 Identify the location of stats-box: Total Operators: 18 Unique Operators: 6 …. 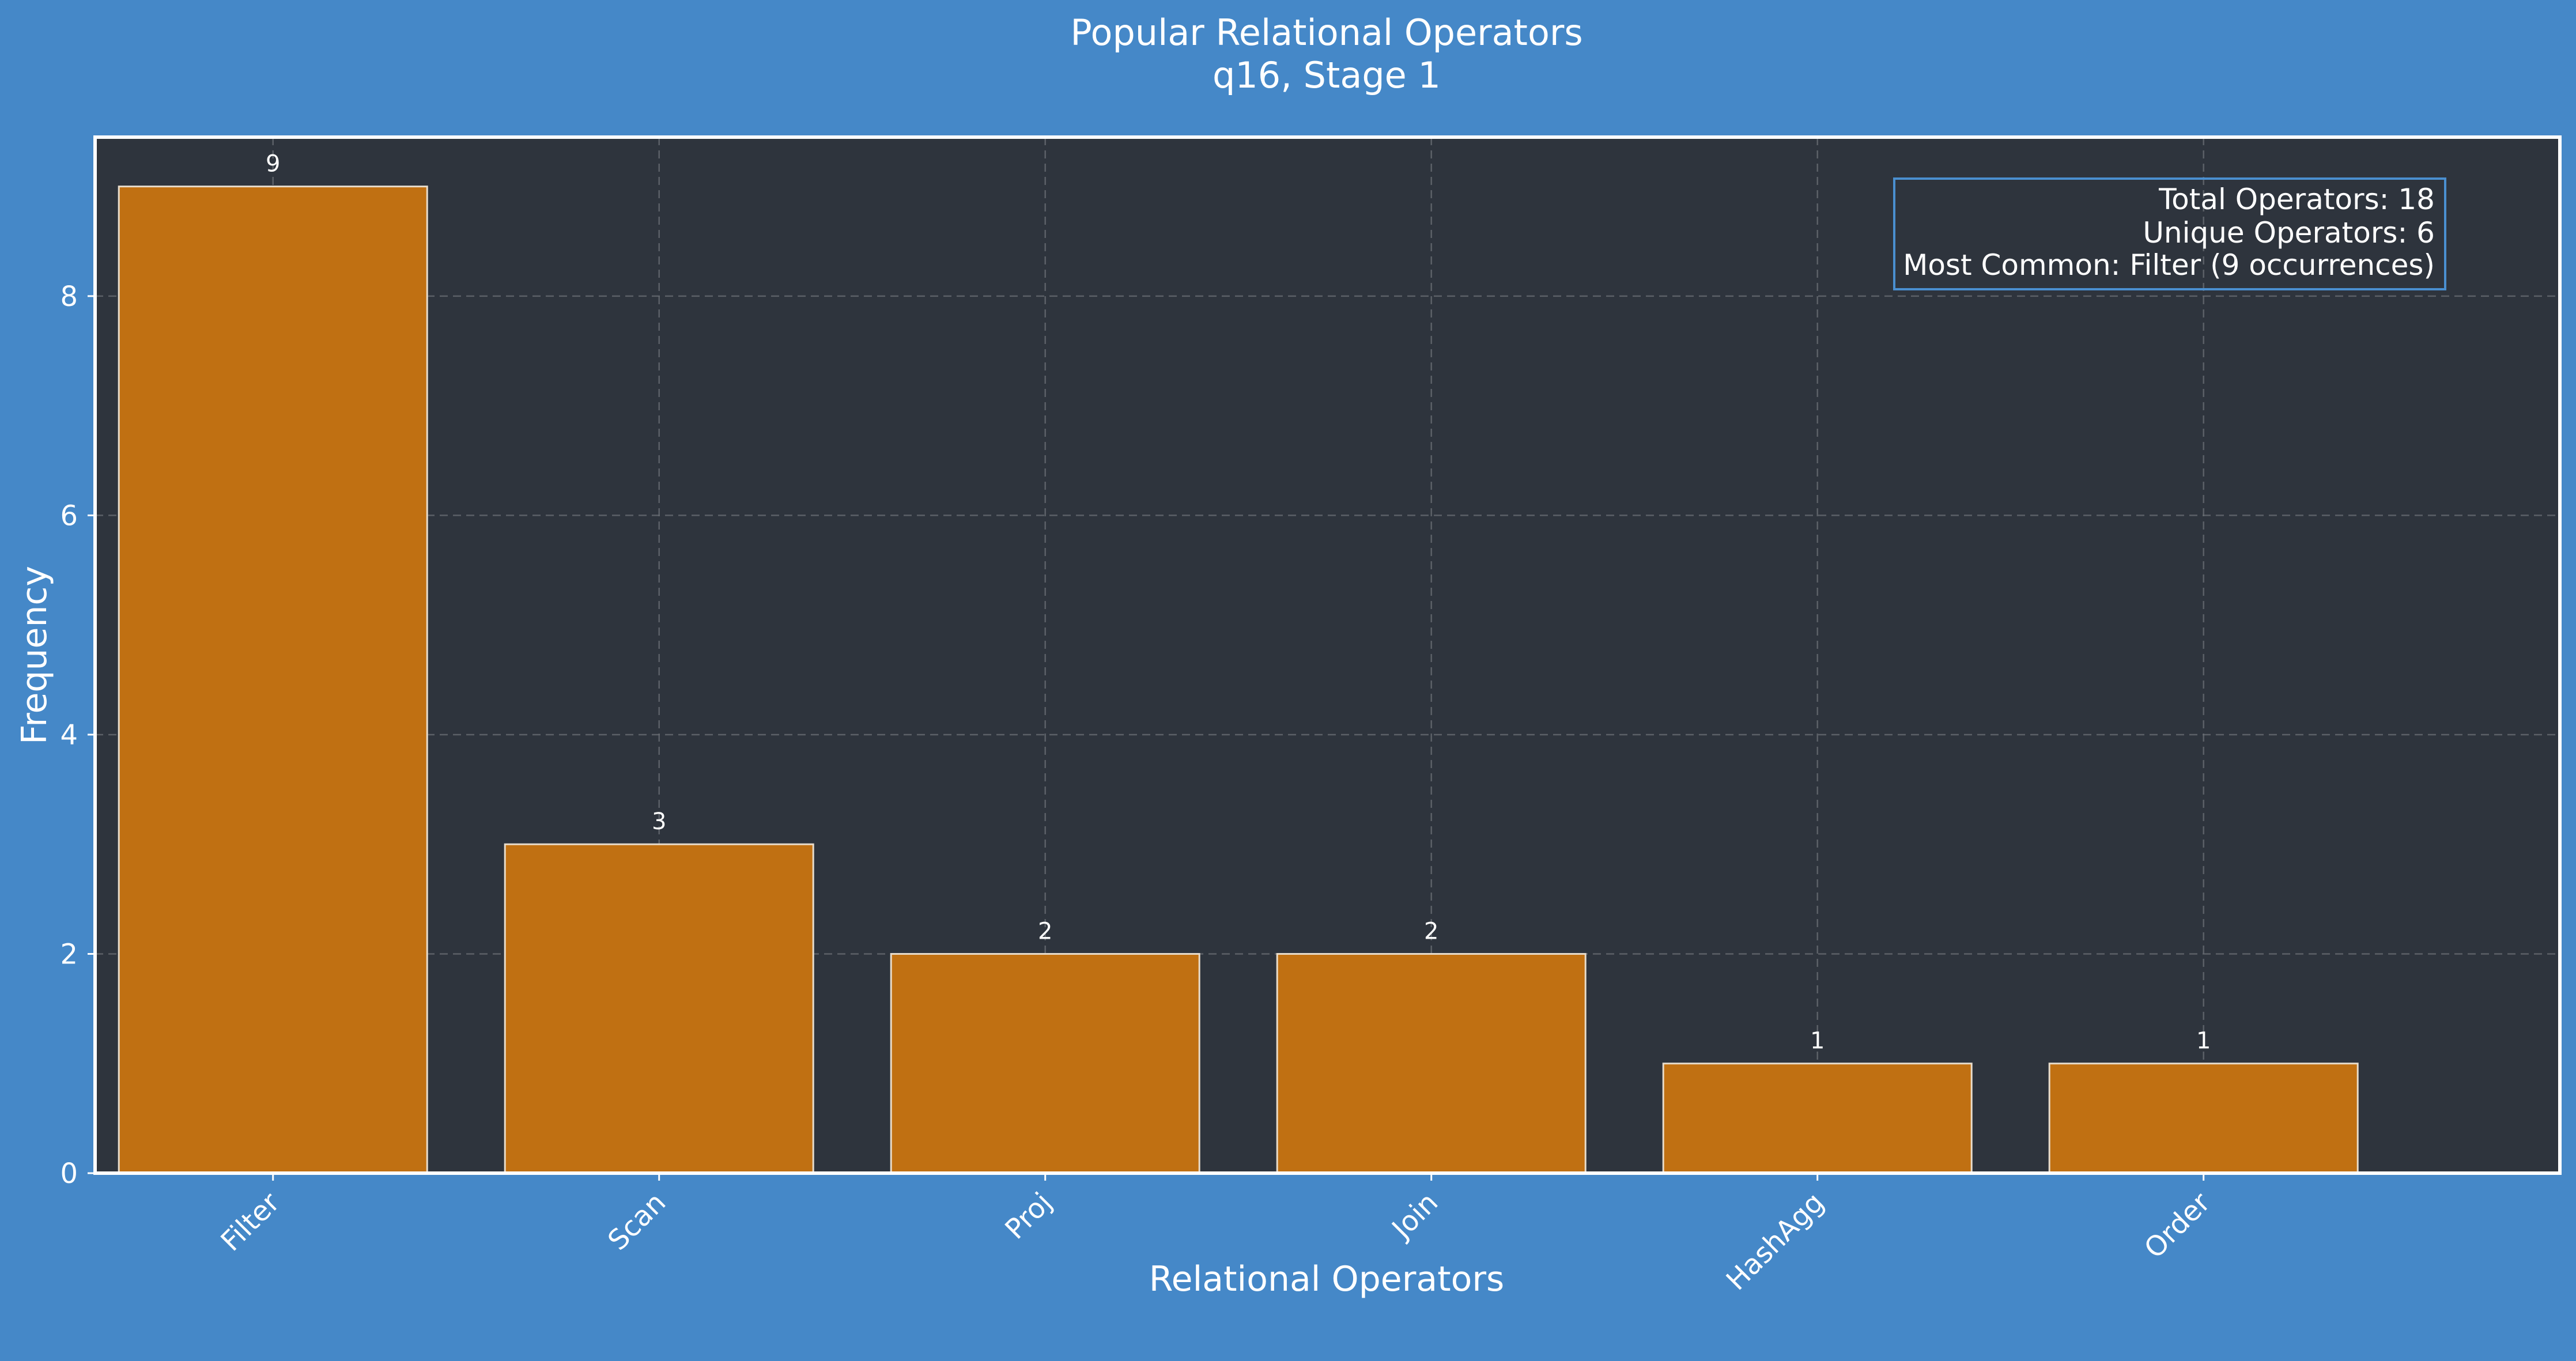
(2169, 234).